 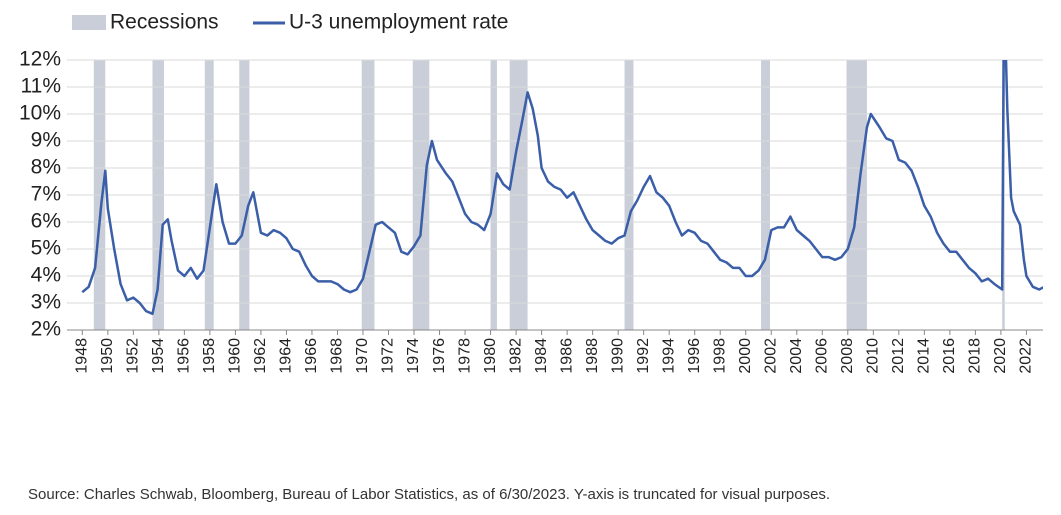 What do you see at coordinates (949, 356) in the screenshot?
I see `x-tick-label: 2016` at bounding box center [949, 356].